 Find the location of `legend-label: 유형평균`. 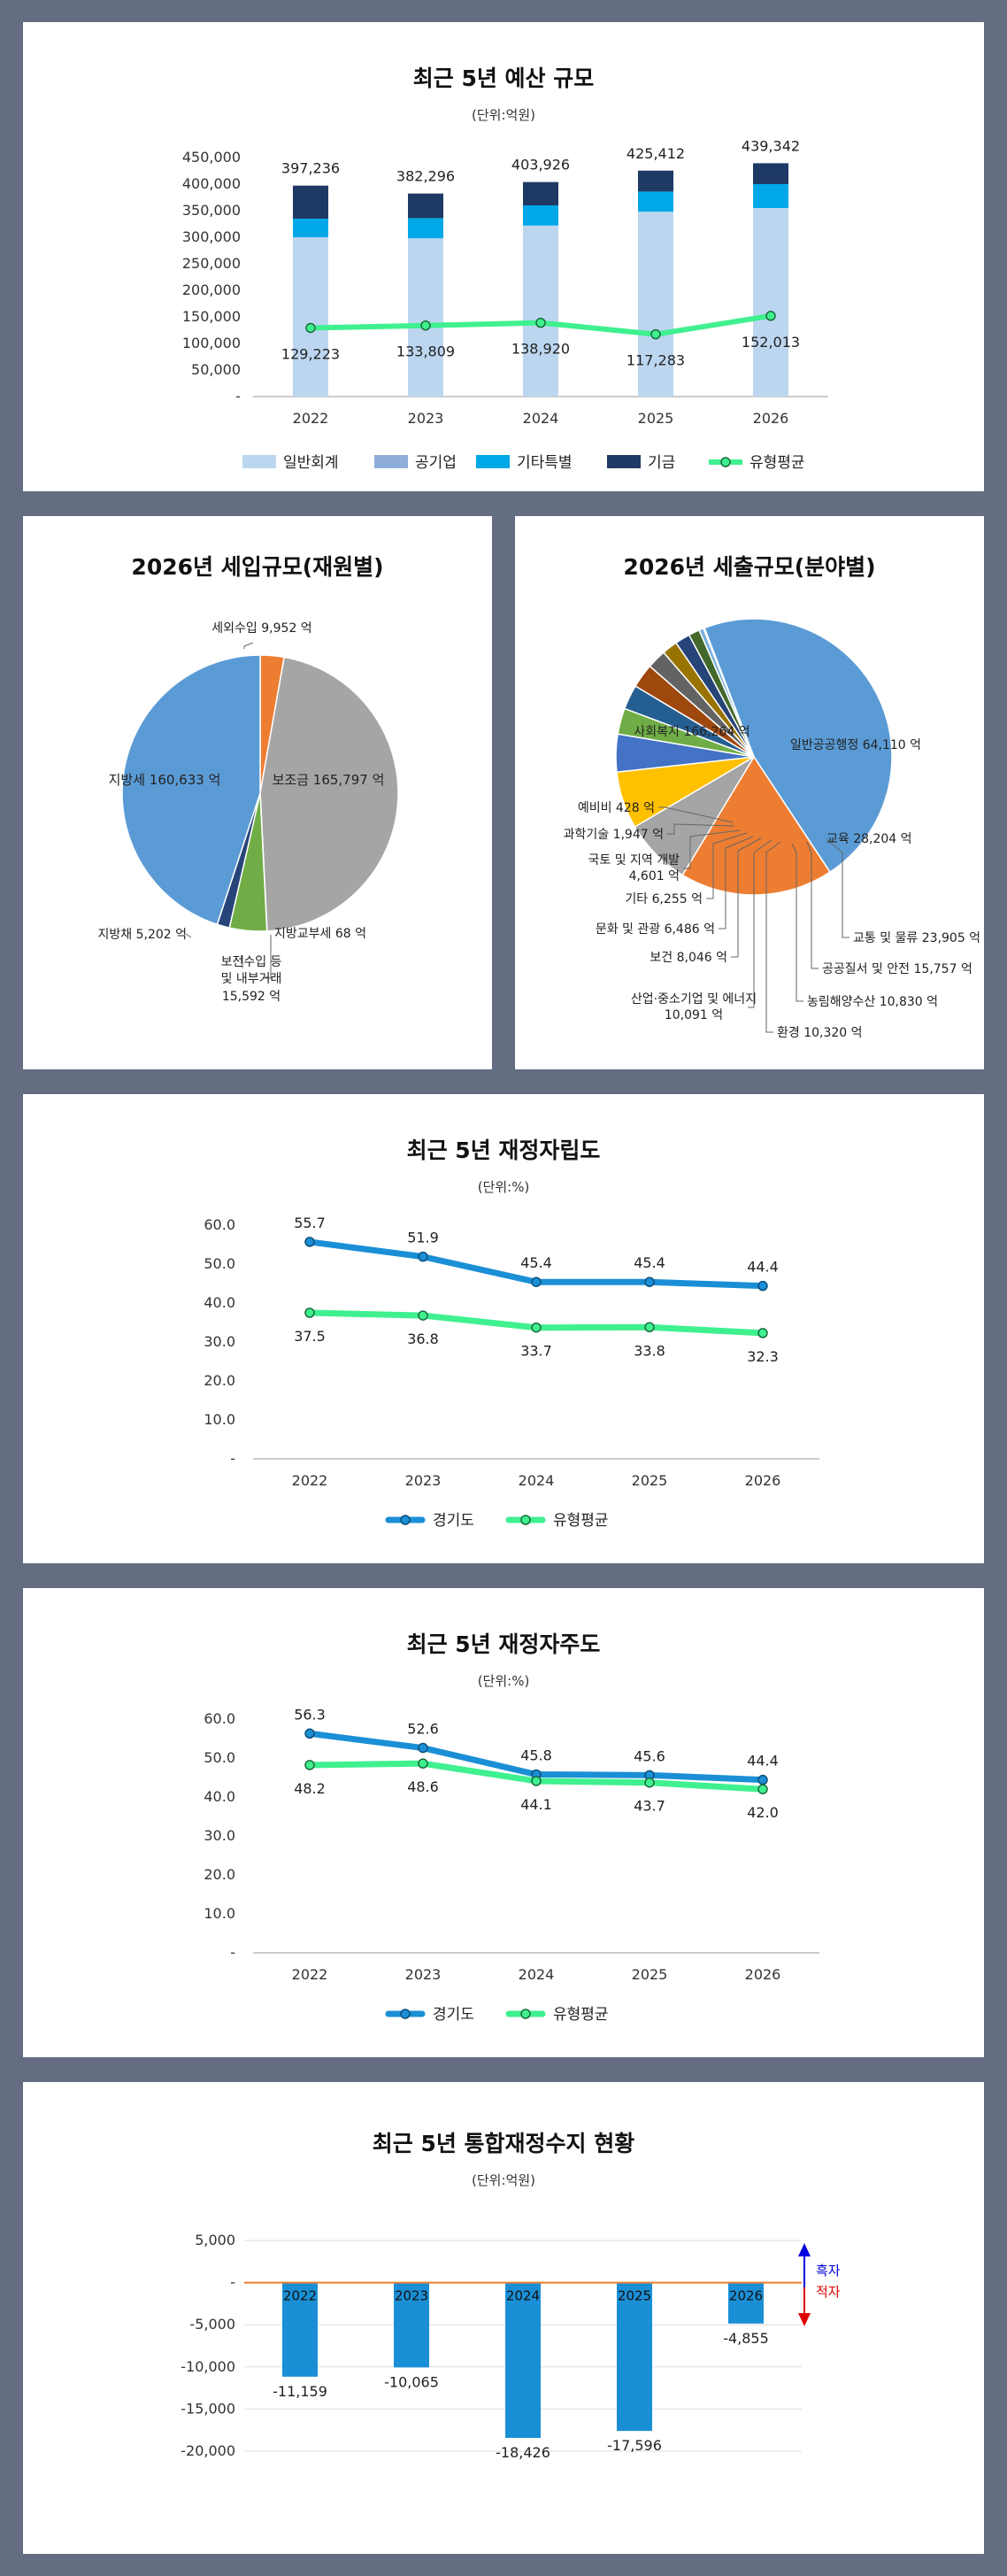

legend-label: 유형평균 is located at coordinates (777, 463).